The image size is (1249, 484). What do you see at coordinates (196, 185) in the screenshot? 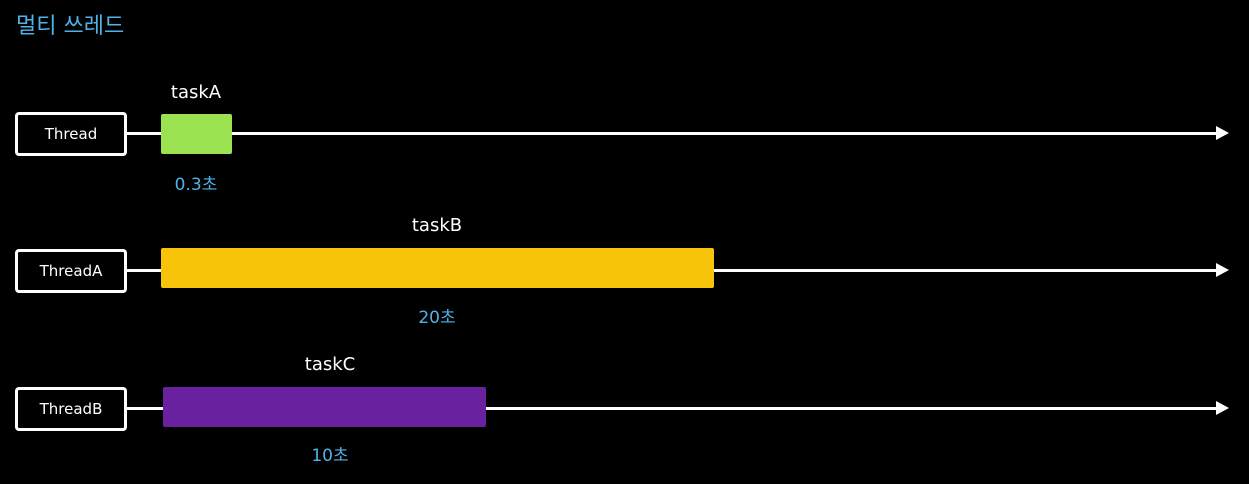
I see `task-duration: 0.3초` at bounding box center [196, 185].